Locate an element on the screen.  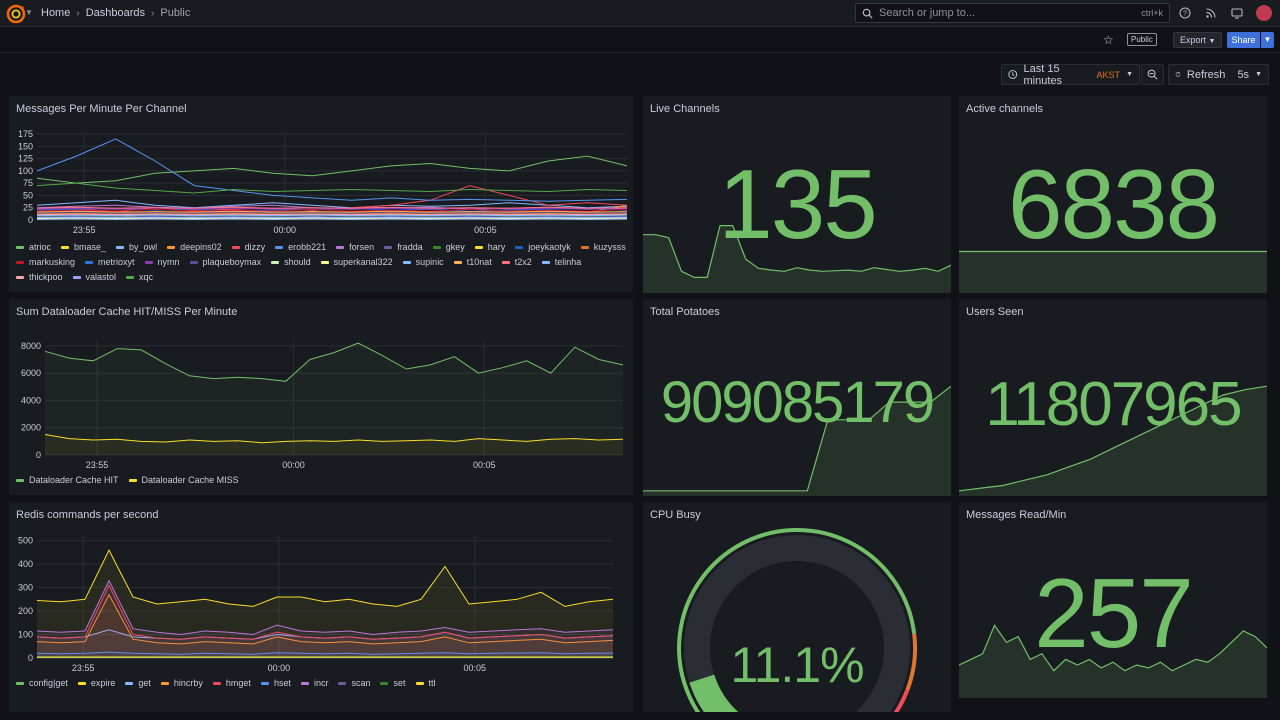
panel-title: CPU Busy is located at coordinates (675, 515).